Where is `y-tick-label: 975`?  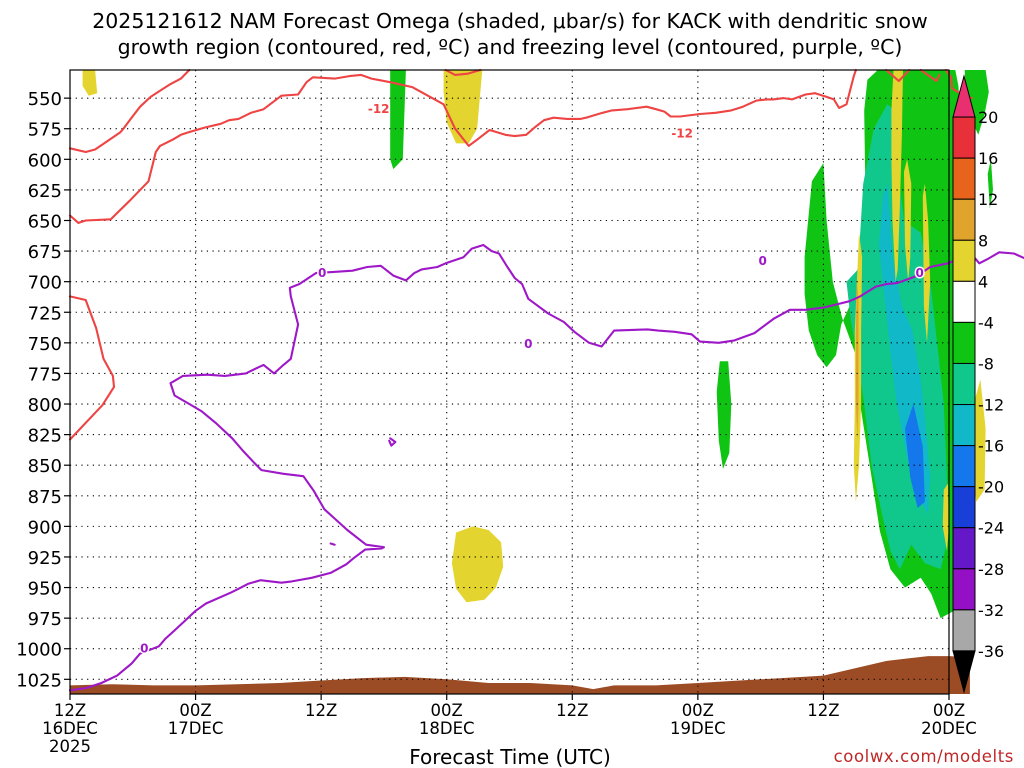
y-tick-label: 975 is located at coordinates (45, 619).